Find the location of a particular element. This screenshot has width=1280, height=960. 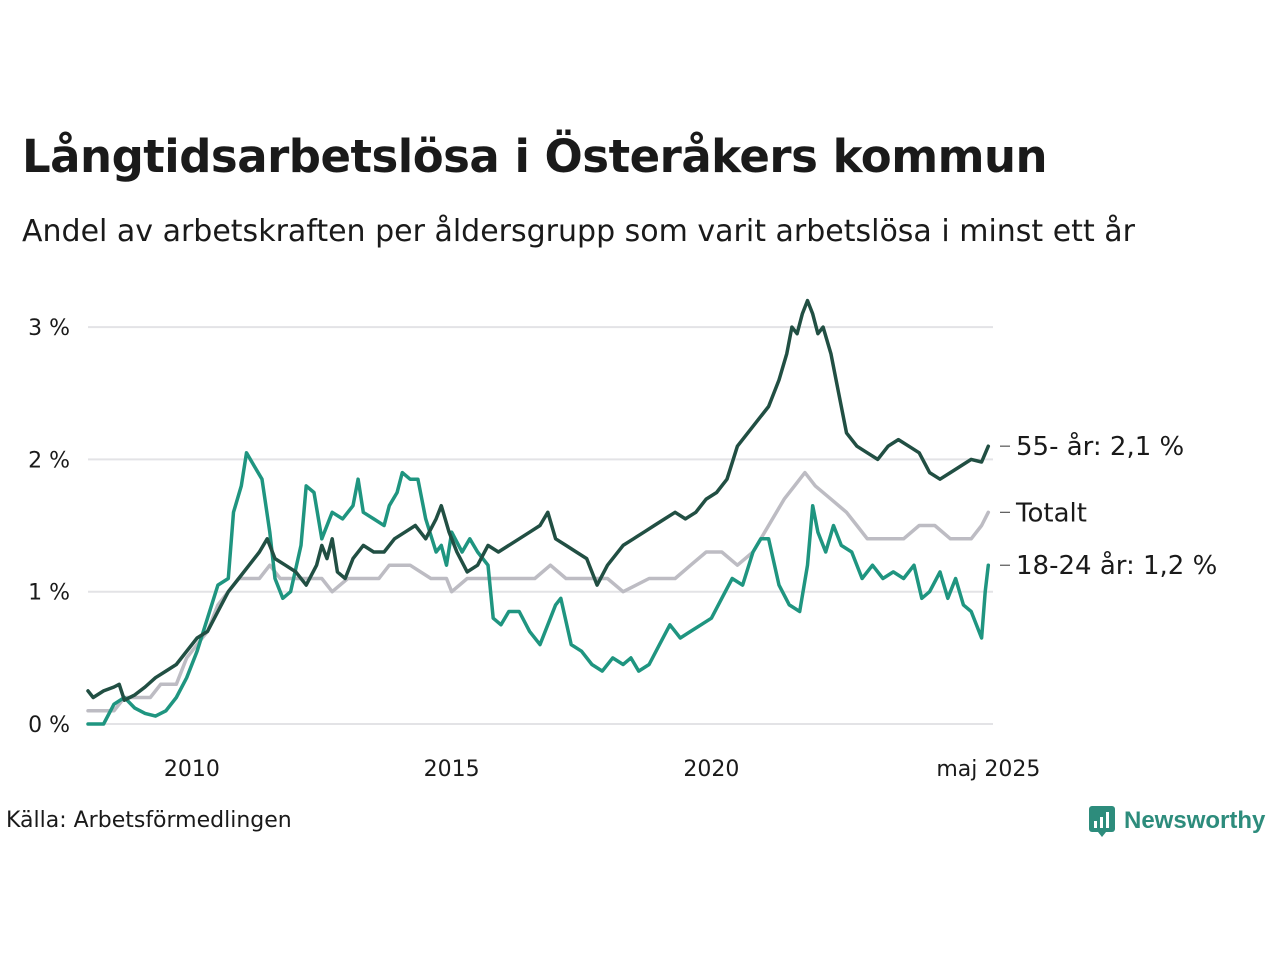

brand-name: Newsworthy is located at coordinates (1195, 820).